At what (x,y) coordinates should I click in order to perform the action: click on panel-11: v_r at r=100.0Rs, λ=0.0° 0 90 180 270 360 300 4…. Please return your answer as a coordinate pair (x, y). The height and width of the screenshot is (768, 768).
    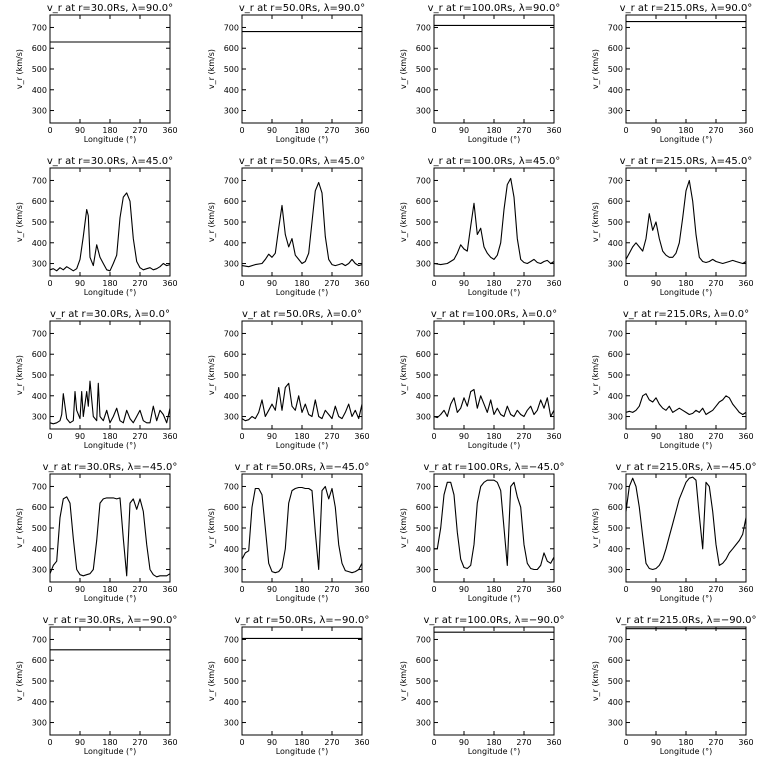
    Looking at the image, I should click on (480, 379).